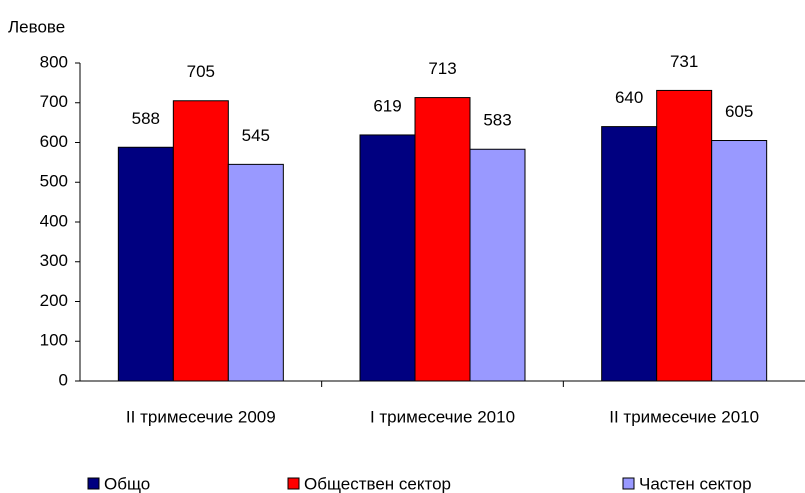  I want to click on value-label: 588, so click(146, 118).